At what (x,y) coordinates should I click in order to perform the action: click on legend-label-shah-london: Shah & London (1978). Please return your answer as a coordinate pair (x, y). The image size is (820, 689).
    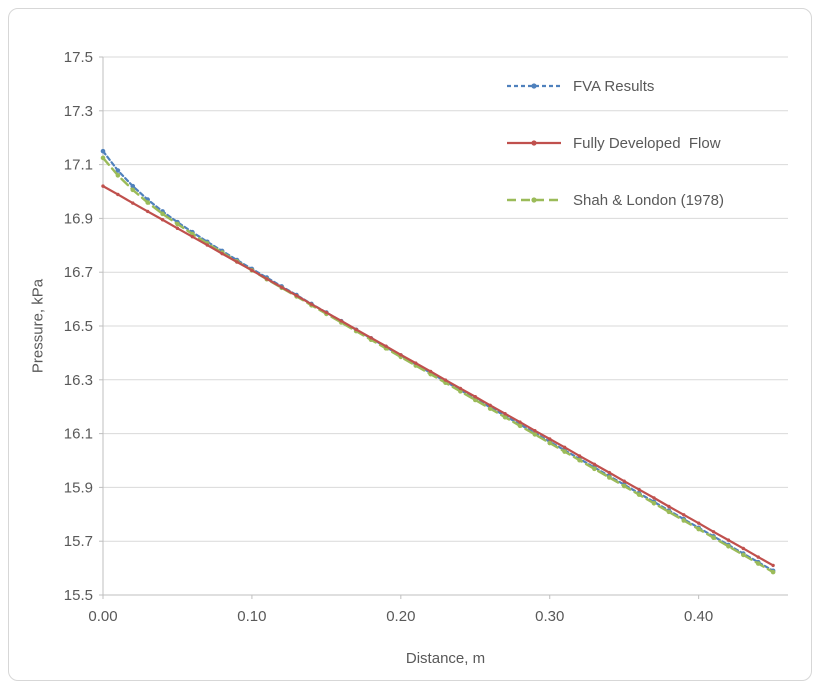
    Looking at the image, I should click on (648, 200).